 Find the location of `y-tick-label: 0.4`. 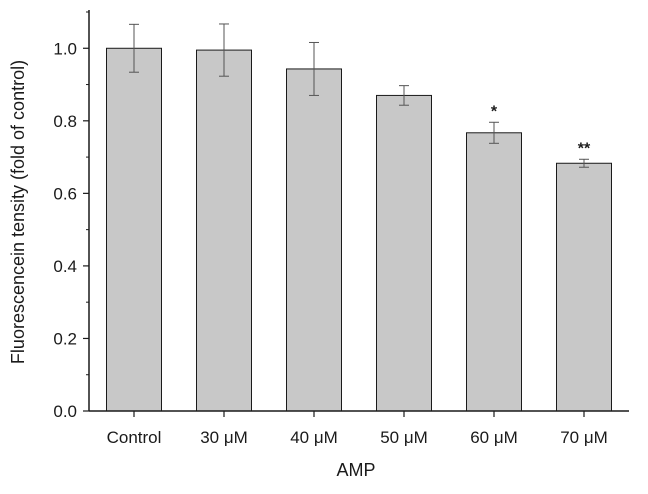

y-tick-label: 0.4 is located at coordinates (65, 266).